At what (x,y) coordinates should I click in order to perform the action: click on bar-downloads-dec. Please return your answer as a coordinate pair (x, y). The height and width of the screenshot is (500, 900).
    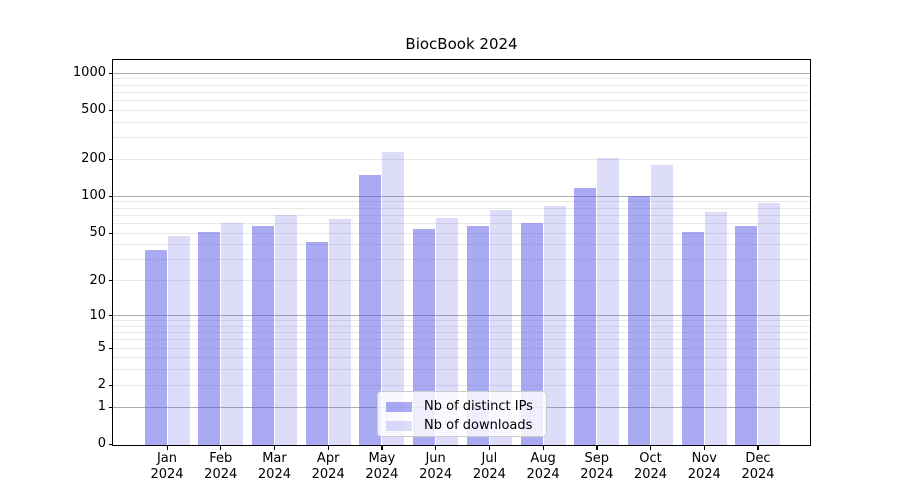
    Looking at the image, I should click on (769, 324).